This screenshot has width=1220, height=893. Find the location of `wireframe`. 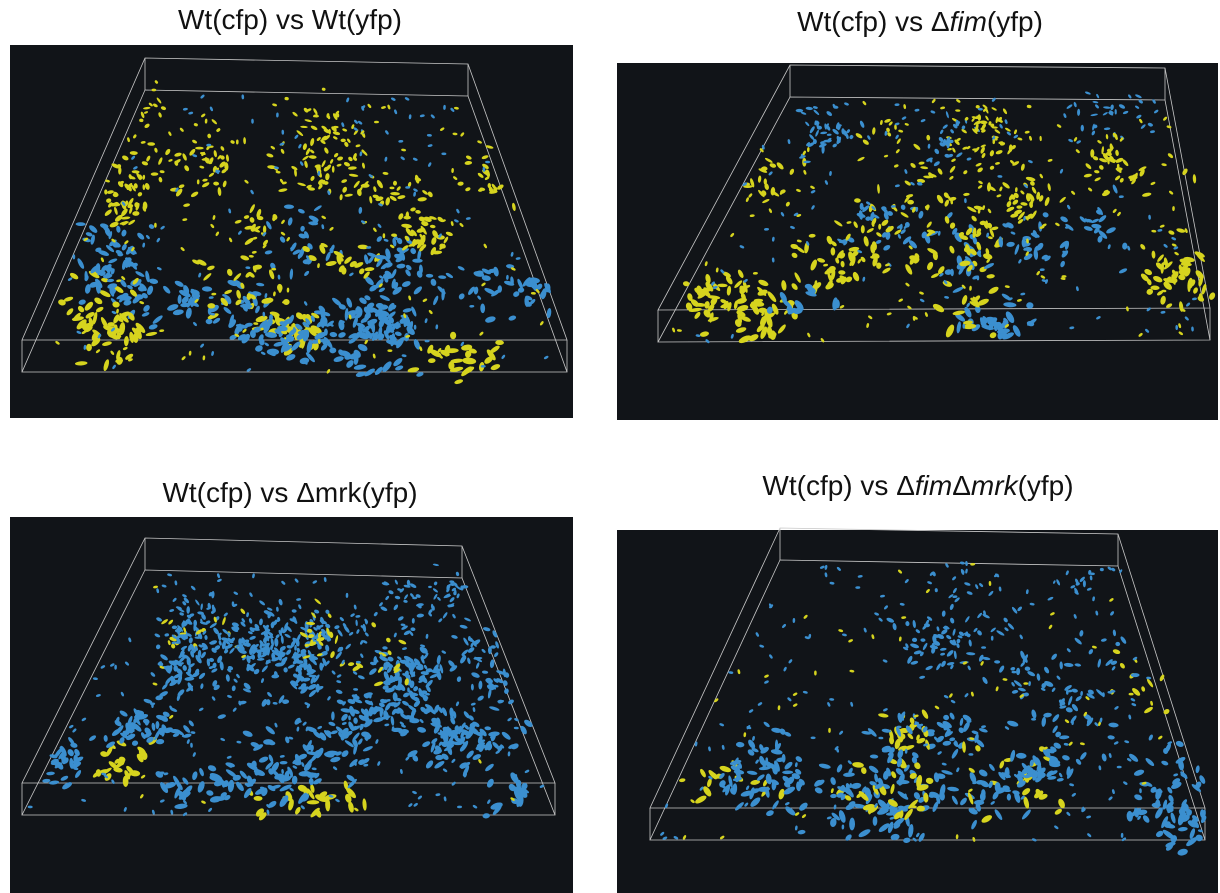

wireframe is located at coordinates (934, 203).